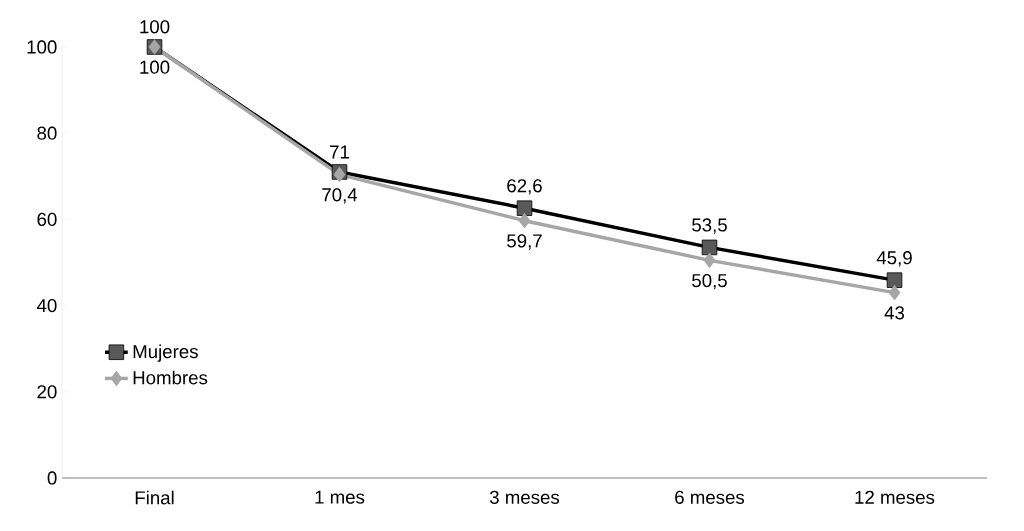 This screenshot has height=531, width=1024. I want to click on y-tick-label: 80, so click(47, 133).